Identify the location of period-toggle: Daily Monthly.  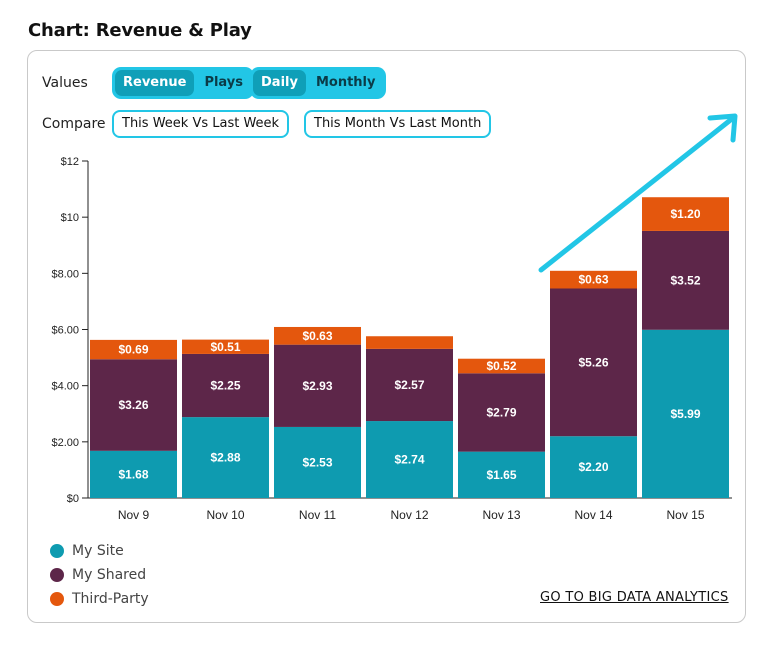
(318, 83).